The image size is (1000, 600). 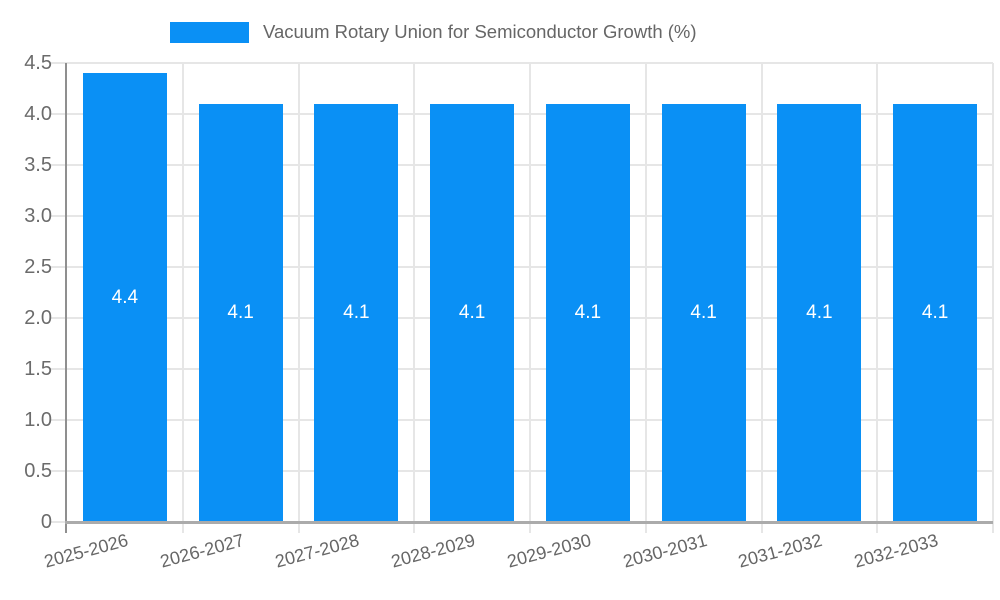 I want to click on y-axis-line, so click(x=66, y=298).